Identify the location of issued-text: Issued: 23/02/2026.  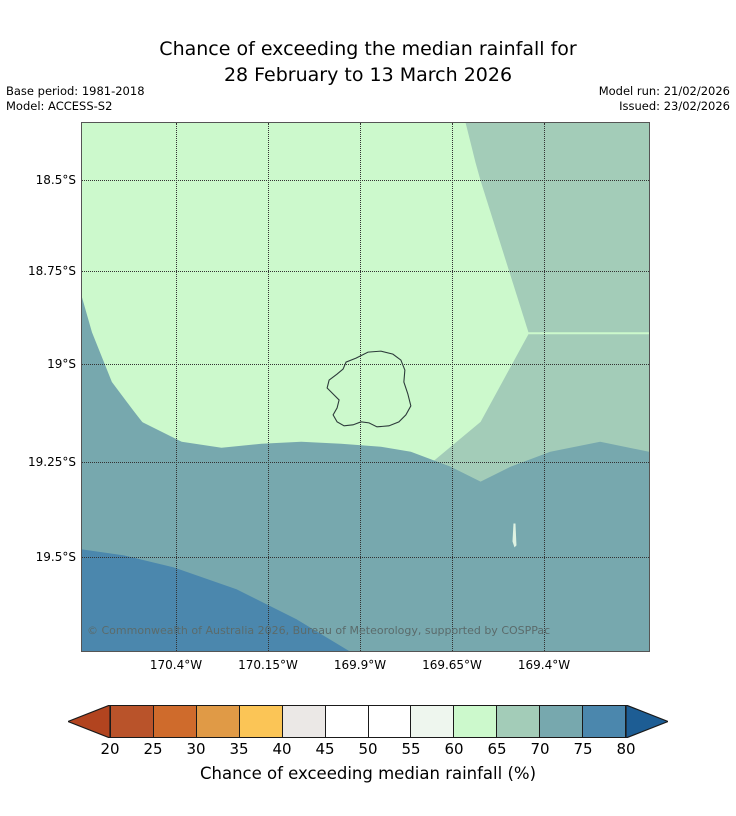
(674, 106).